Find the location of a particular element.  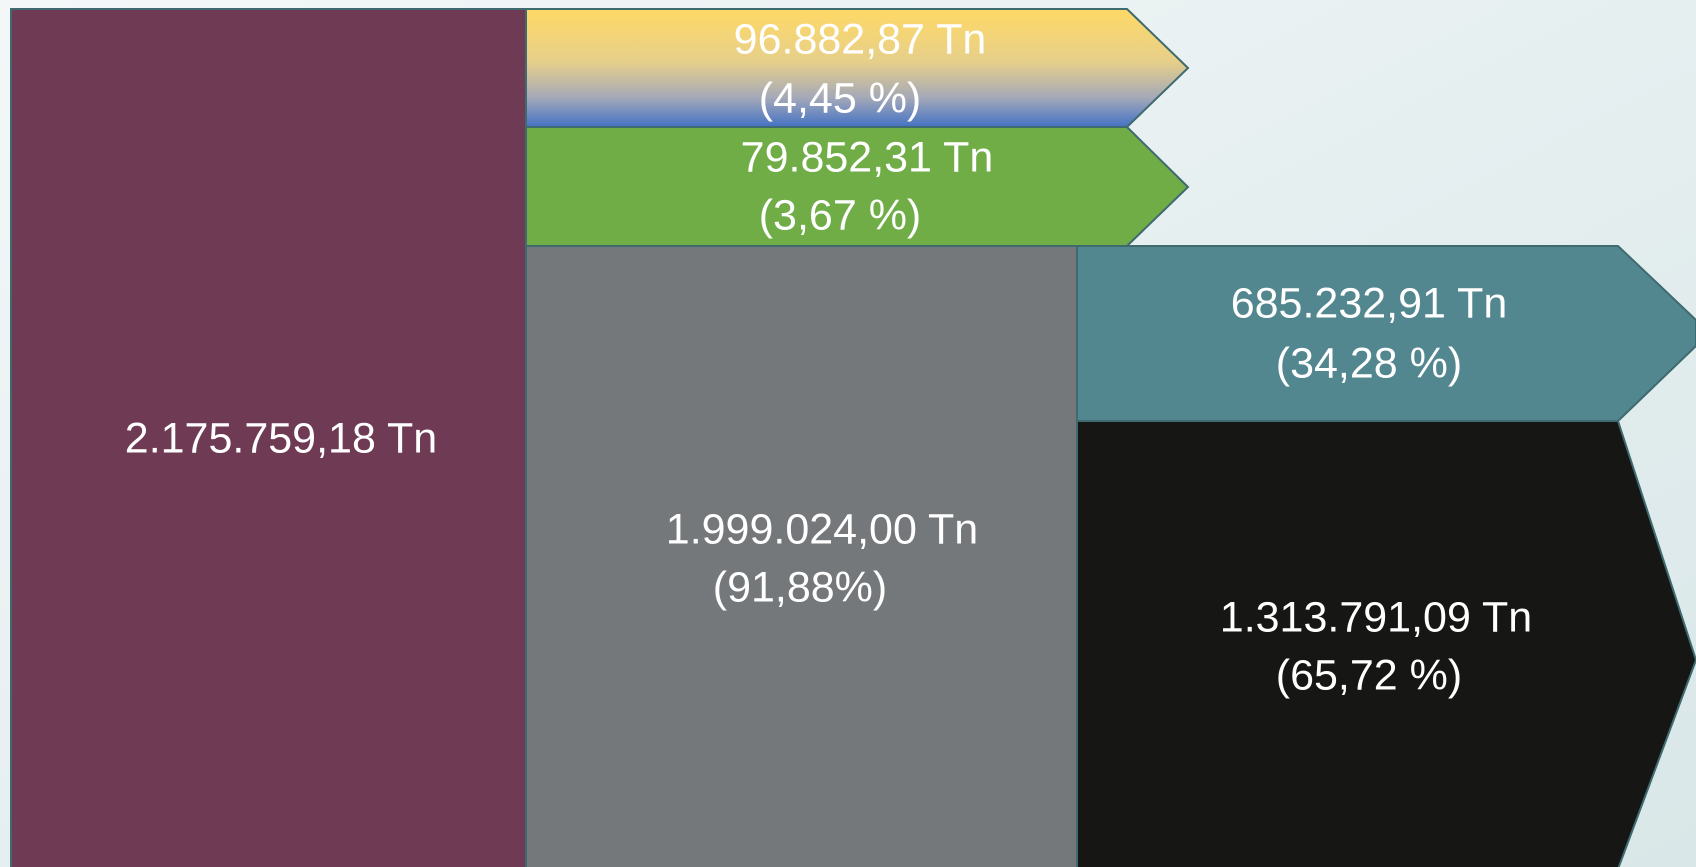

node-value: 1.313.791,09 Tn is located at coordinates (1376, 617).